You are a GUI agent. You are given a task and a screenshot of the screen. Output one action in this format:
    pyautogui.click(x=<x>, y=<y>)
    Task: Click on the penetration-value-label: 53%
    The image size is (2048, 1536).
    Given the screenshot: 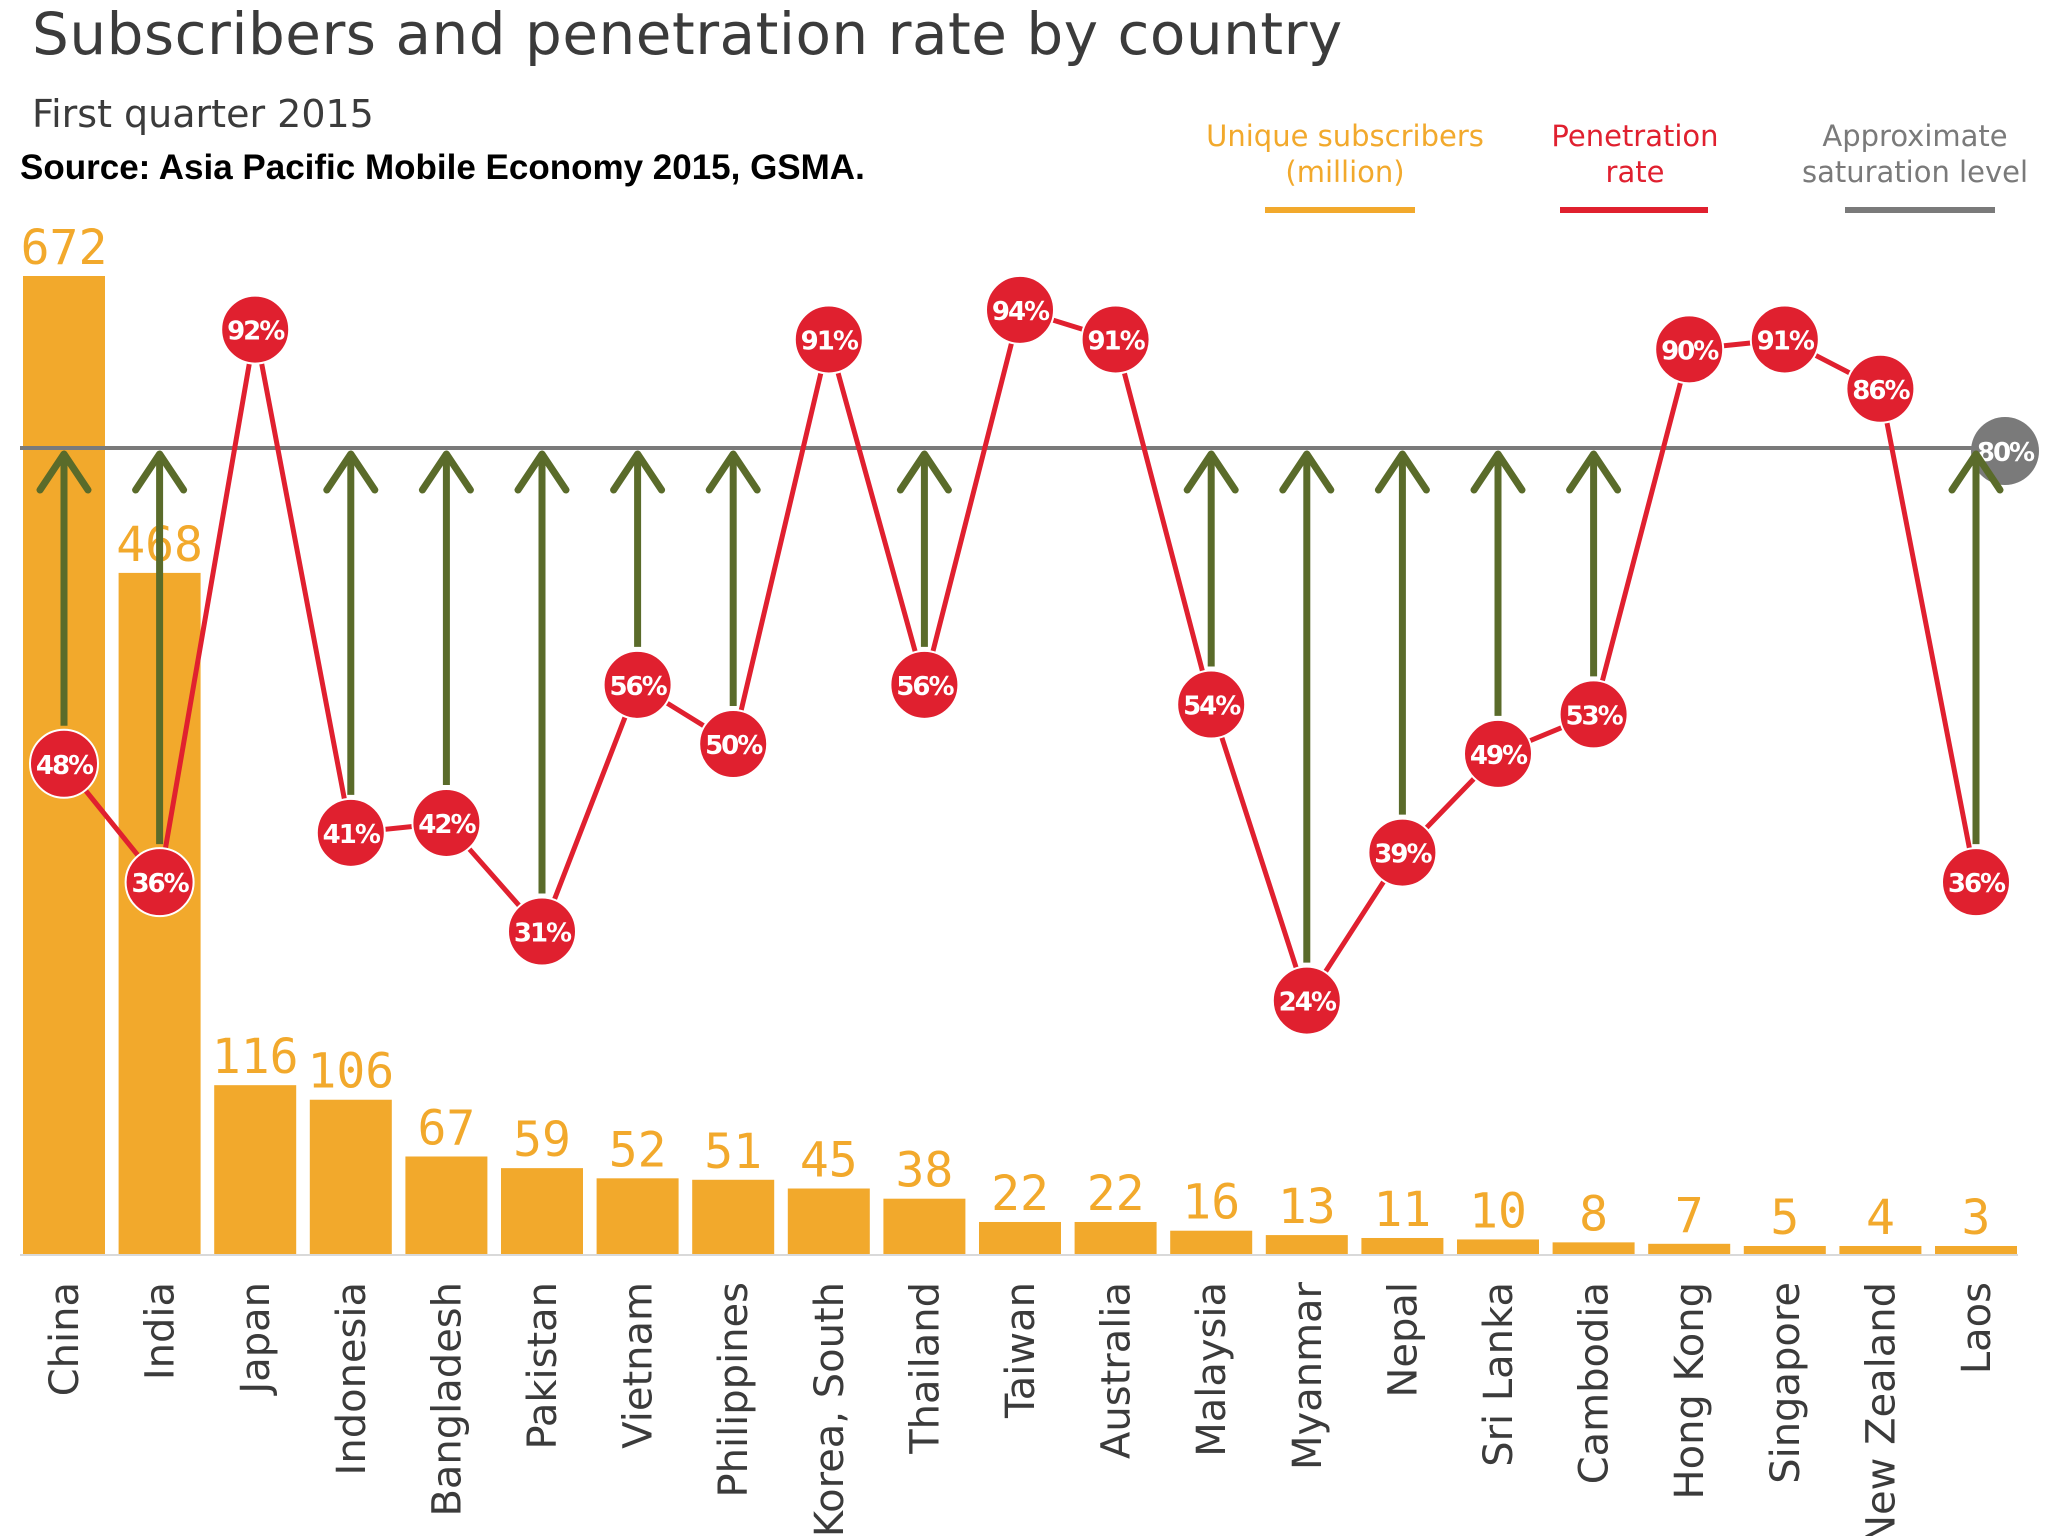 What is the action you would take?
    pyautogui.click(x=1594, y=716)
    